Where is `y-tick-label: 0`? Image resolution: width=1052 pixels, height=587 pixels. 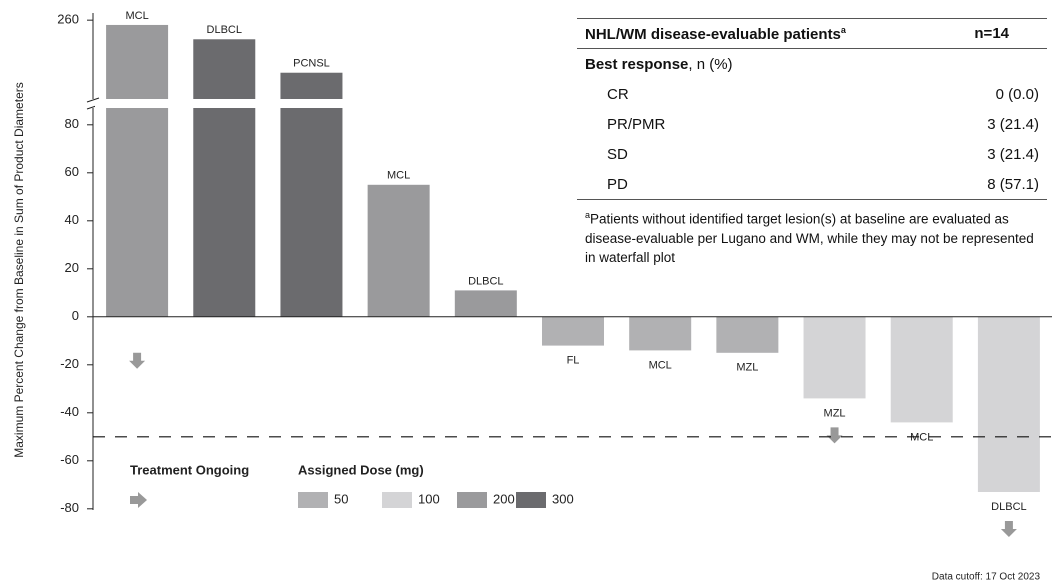 y-tick-label: 0 is located at coordinates (75, 315).